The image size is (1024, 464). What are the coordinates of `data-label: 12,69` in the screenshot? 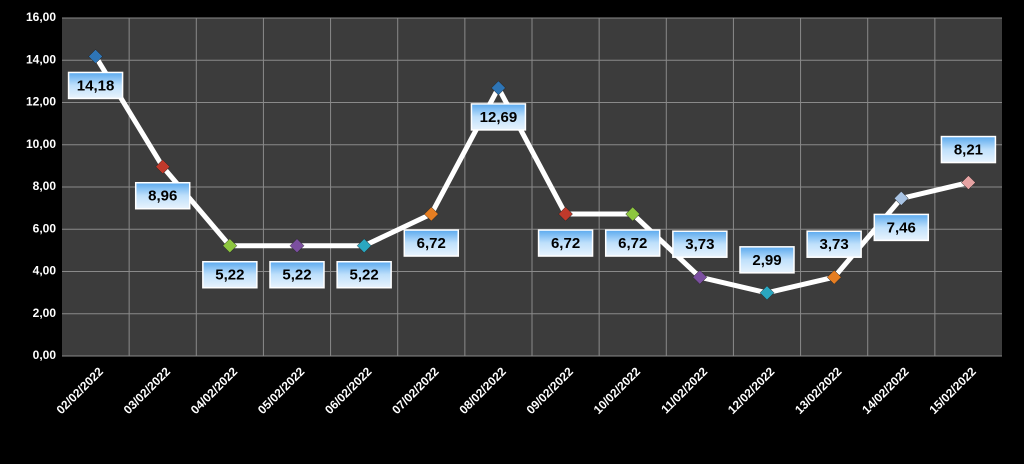 It's located at (499, 117).